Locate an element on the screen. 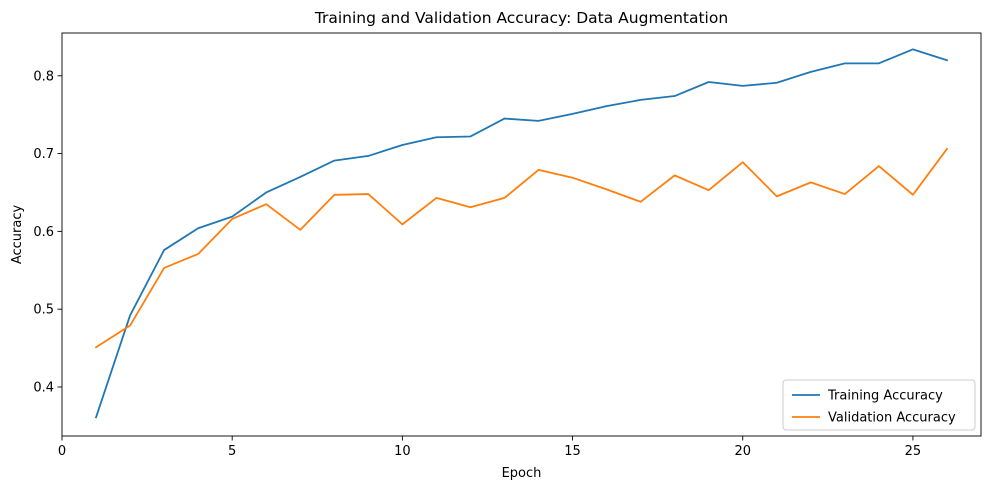  y-tick-label: 0.8 is located at coordinates (43, 76).